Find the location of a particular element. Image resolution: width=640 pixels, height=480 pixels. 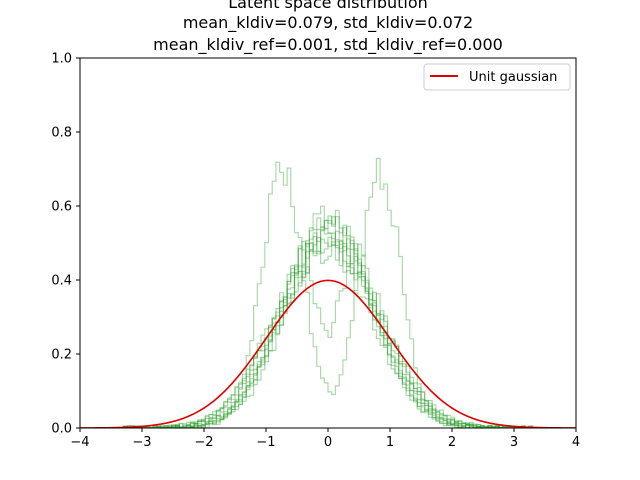

y-tick-label: 1.0 is located at coordinates (61, 59).